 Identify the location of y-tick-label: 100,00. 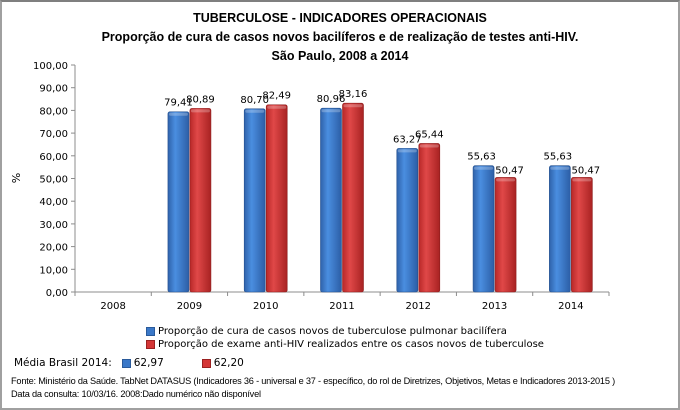
(50, 66).